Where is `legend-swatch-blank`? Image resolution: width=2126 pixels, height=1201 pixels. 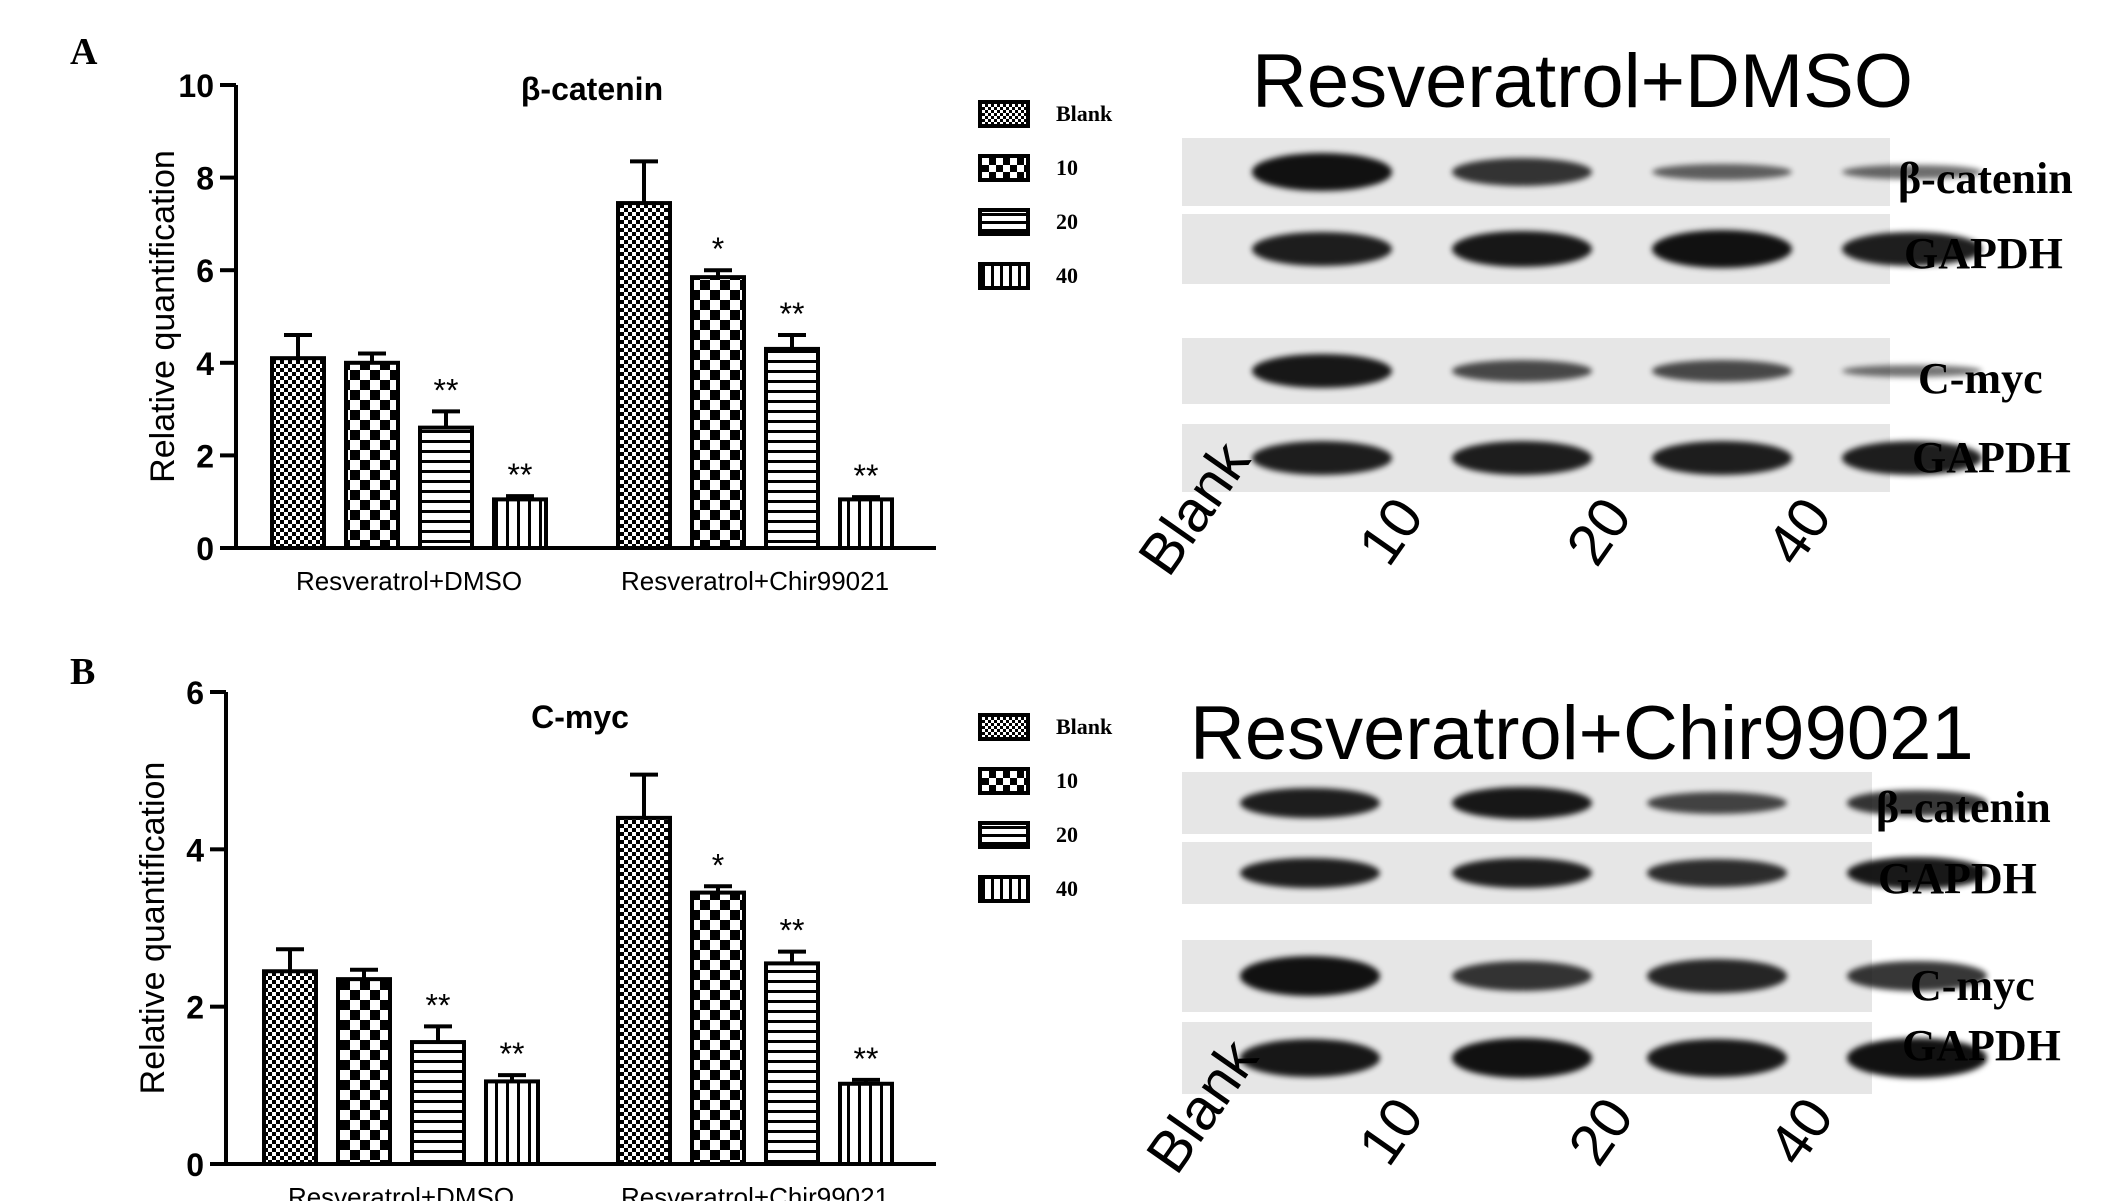 legend-swatch-blank is located at coordinates (1004, 727).